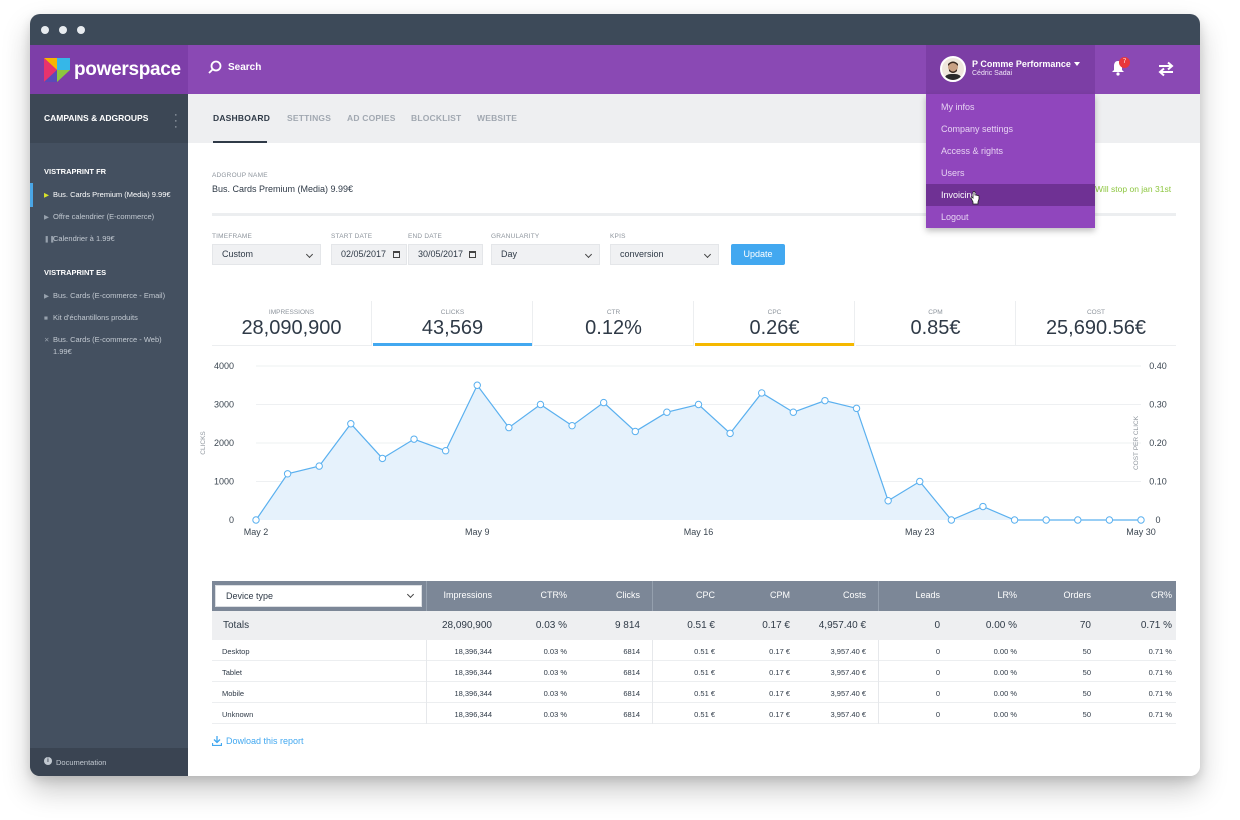  Describe the element at coordinates (1161, 595) in the screenshot. I see `column-header: CR%` at that location.